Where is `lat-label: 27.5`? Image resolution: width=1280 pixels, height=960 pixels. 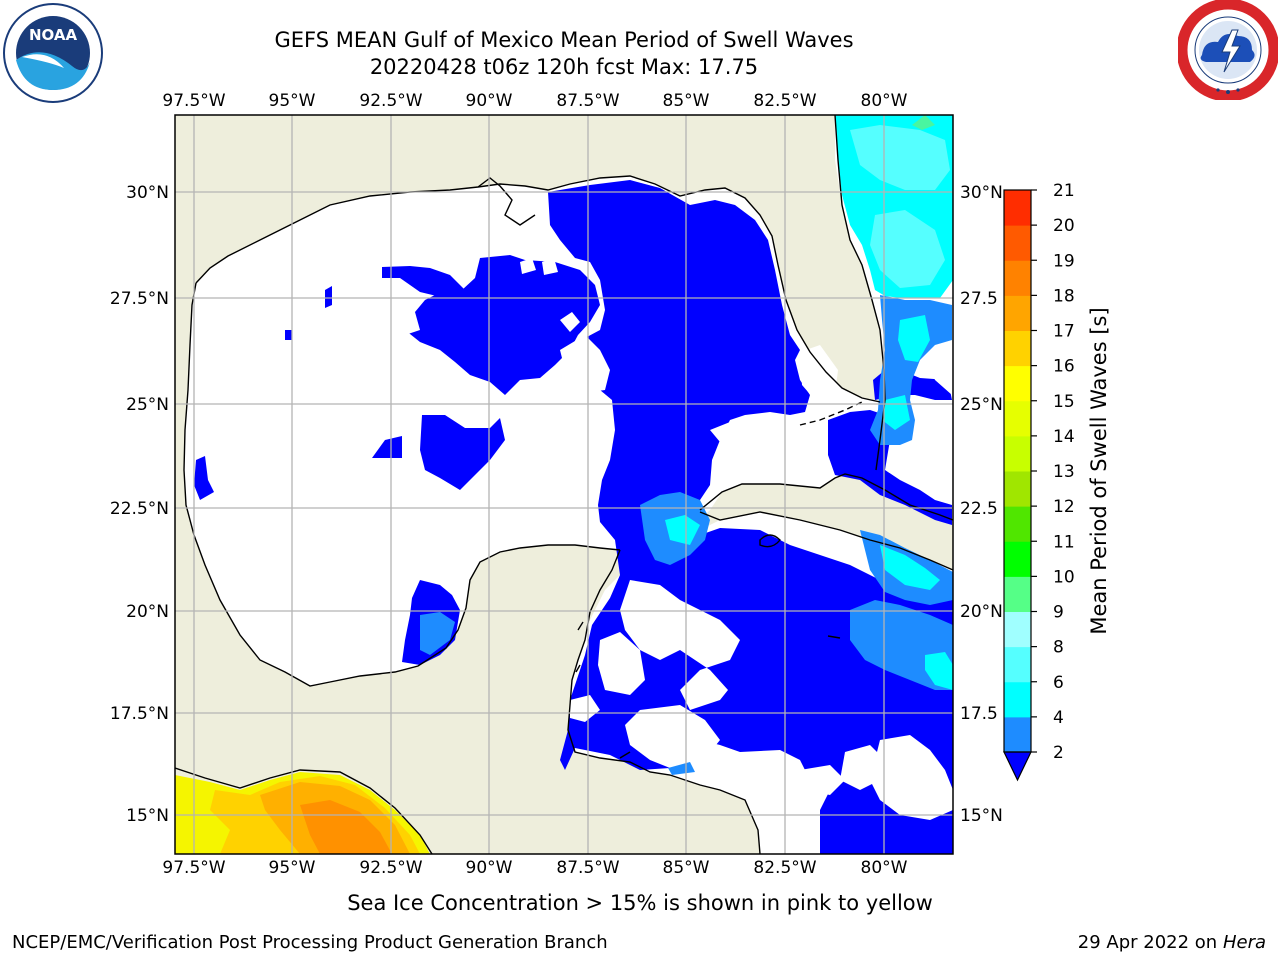
lat-label: 27.5 is located at coordinates (979, 299).